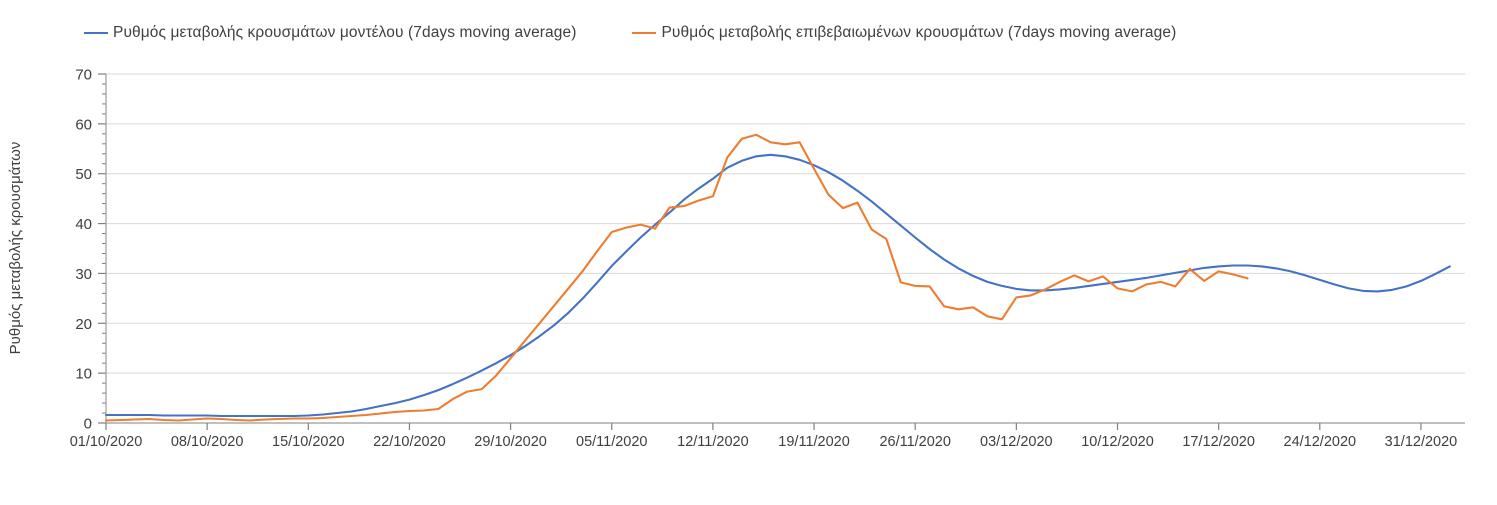 The image size is (1497, 505). Describe the element at coordinates (814, 442) in the screenshot. I see `x-tick-label: 19/11/2020` at that location.